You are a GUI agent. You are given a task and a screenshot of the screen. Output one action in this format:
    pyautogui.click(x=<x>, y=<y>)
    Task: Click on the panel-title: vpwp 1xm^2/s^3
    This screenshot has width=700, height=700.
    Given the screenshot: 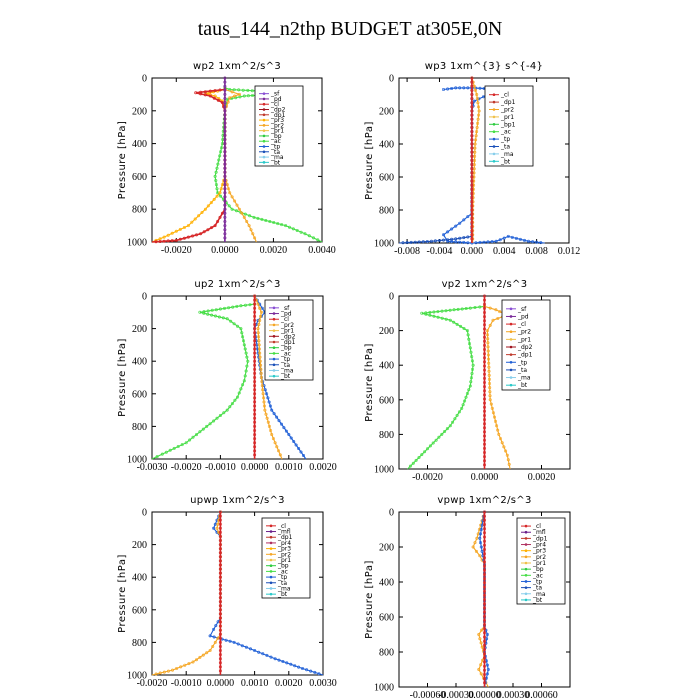 What is the action you would take?
    pyautogui.click(x=484, y=500)
    